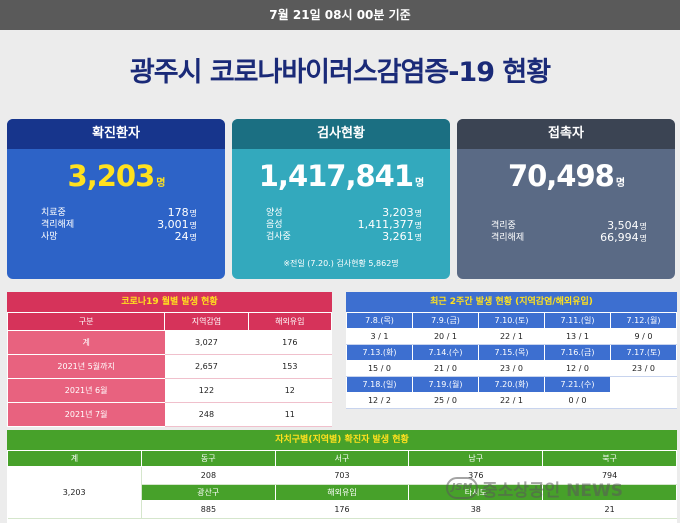  Describe the element at coordinates (379, 352) in the screenshot. I see `date-cell: 7.13.(화)` at that location.